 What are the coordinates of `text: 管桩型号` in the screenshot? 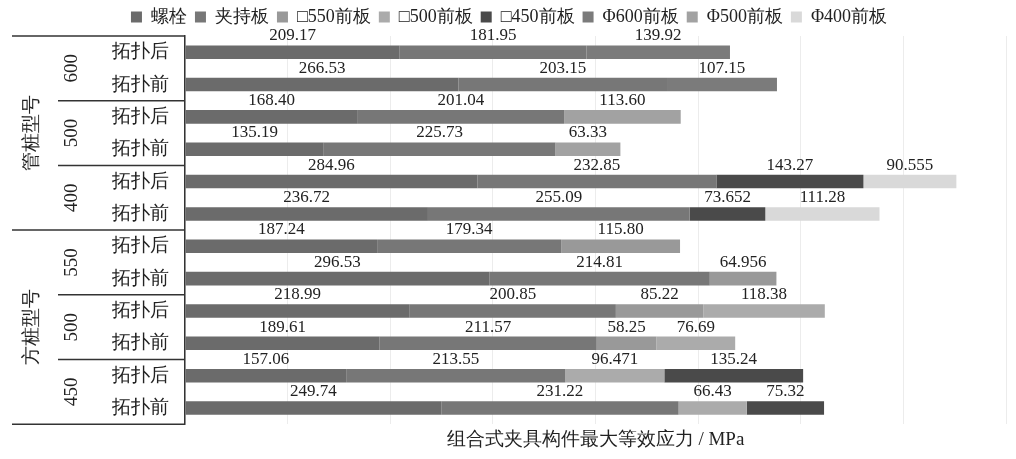 It's located at (30, 133).